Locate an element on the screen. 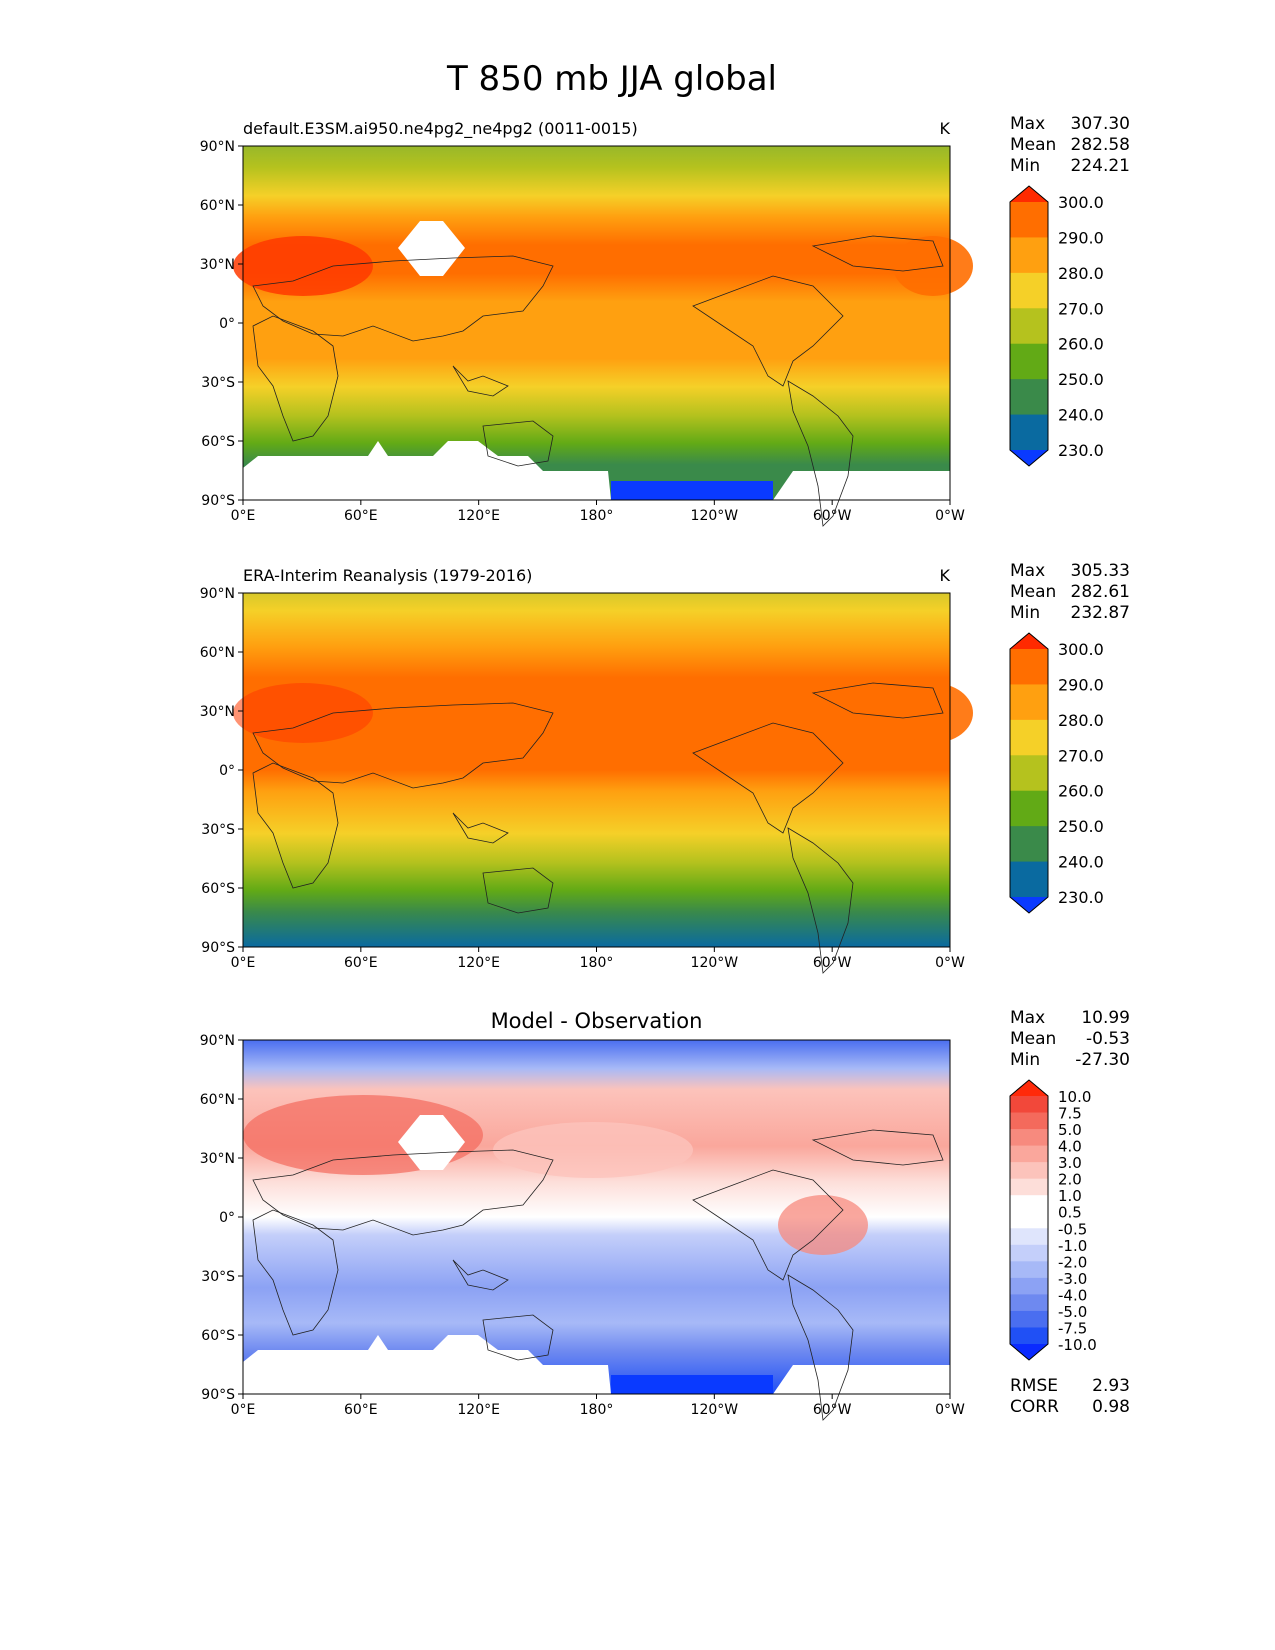 The image size is (1275, 1650). lon-tick-label: 0°E is located at coordinates (243, 1410).